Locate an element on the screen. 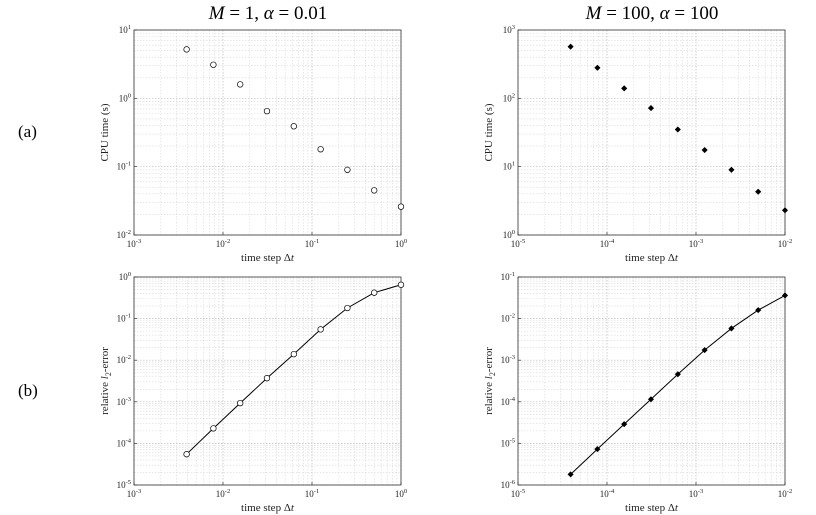  alpha-value: = 100 is located at coordinates (696, 13).